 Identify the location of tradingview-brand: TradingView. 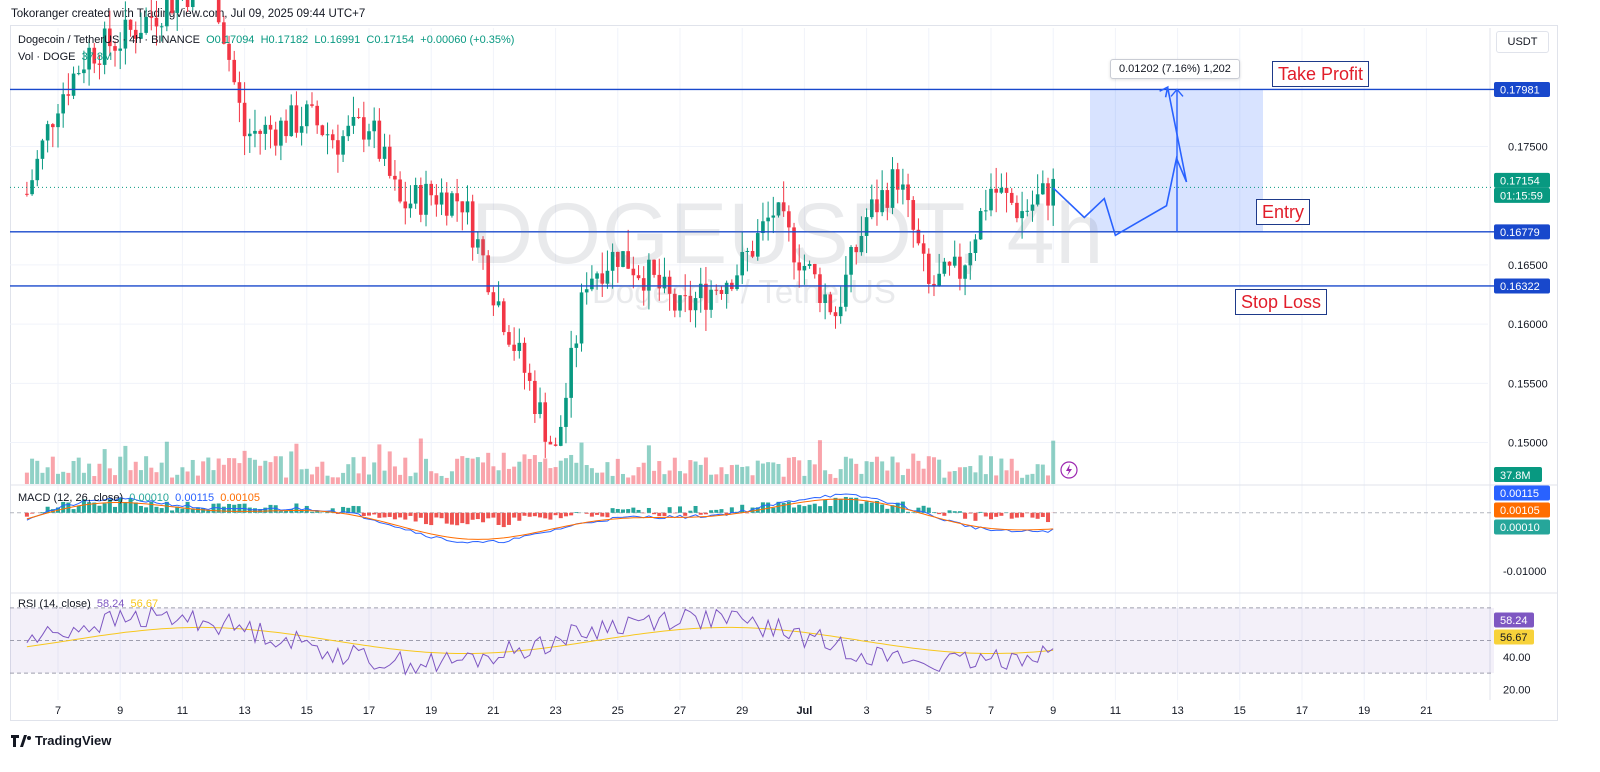
(61, 740).